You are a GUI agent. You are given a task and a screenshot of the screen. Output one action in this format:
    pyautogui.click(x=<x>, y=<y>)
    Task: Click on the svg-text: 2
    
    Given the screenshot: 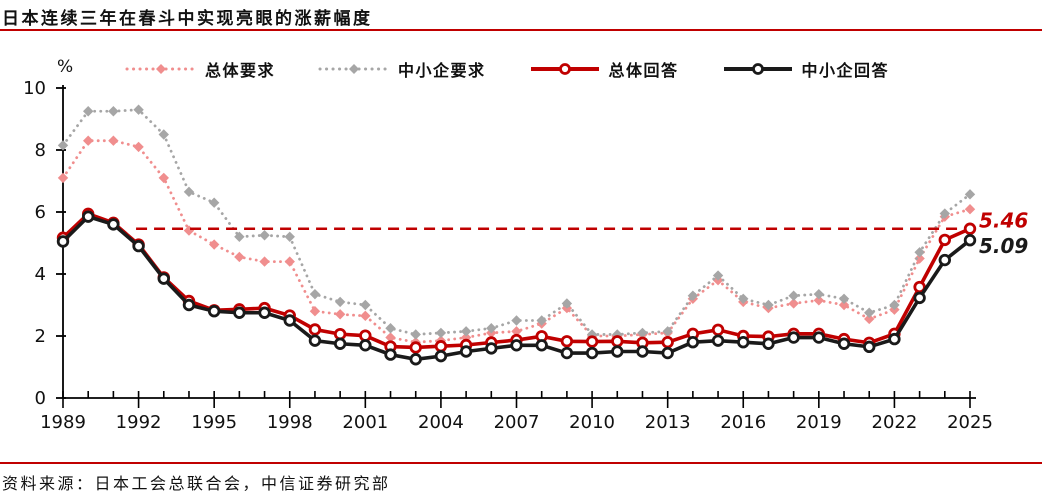 What is the action you would take?
    pyautogui.click(x=40, y=336)
    